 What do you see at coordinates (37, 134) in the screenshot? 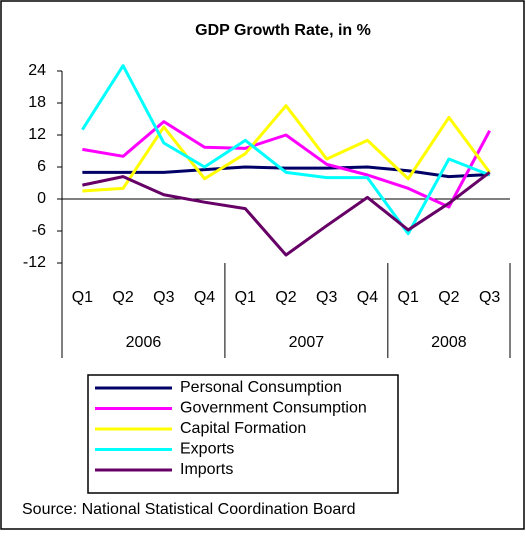
I see `y-tick-label: 12` at bounding box center [37, 134].